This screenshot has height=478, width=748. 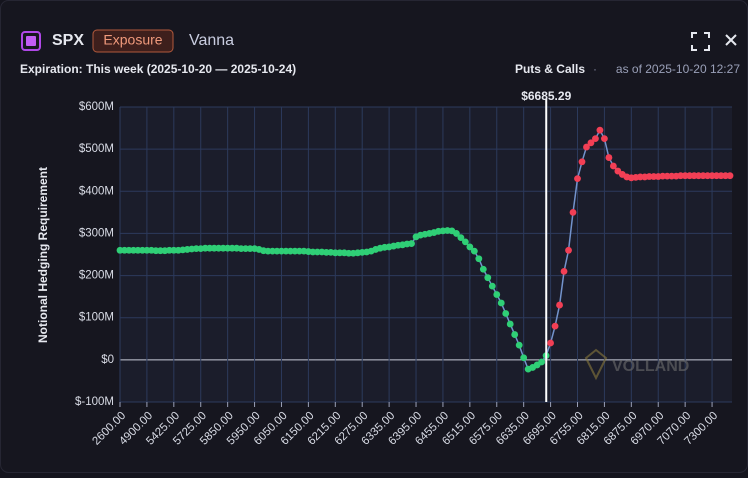 What do you see at coordinates (700, 41) in the screenshot?
I see `fullscreen-icon` at bounding box center [700, 41].